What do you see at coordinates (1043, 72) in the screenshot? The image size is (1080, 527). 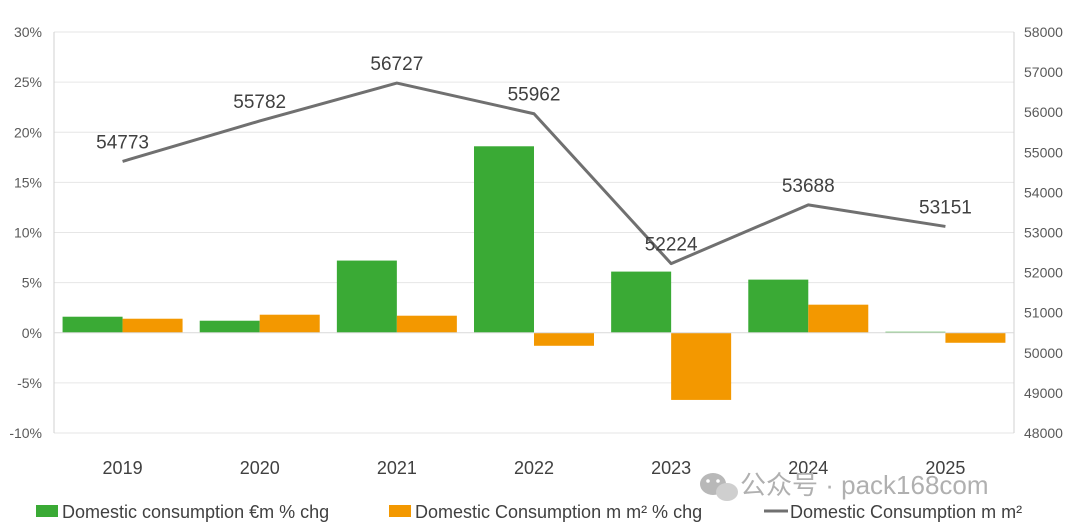 I see `right-tick-label: 57000` at bounding box center [1043, 72].